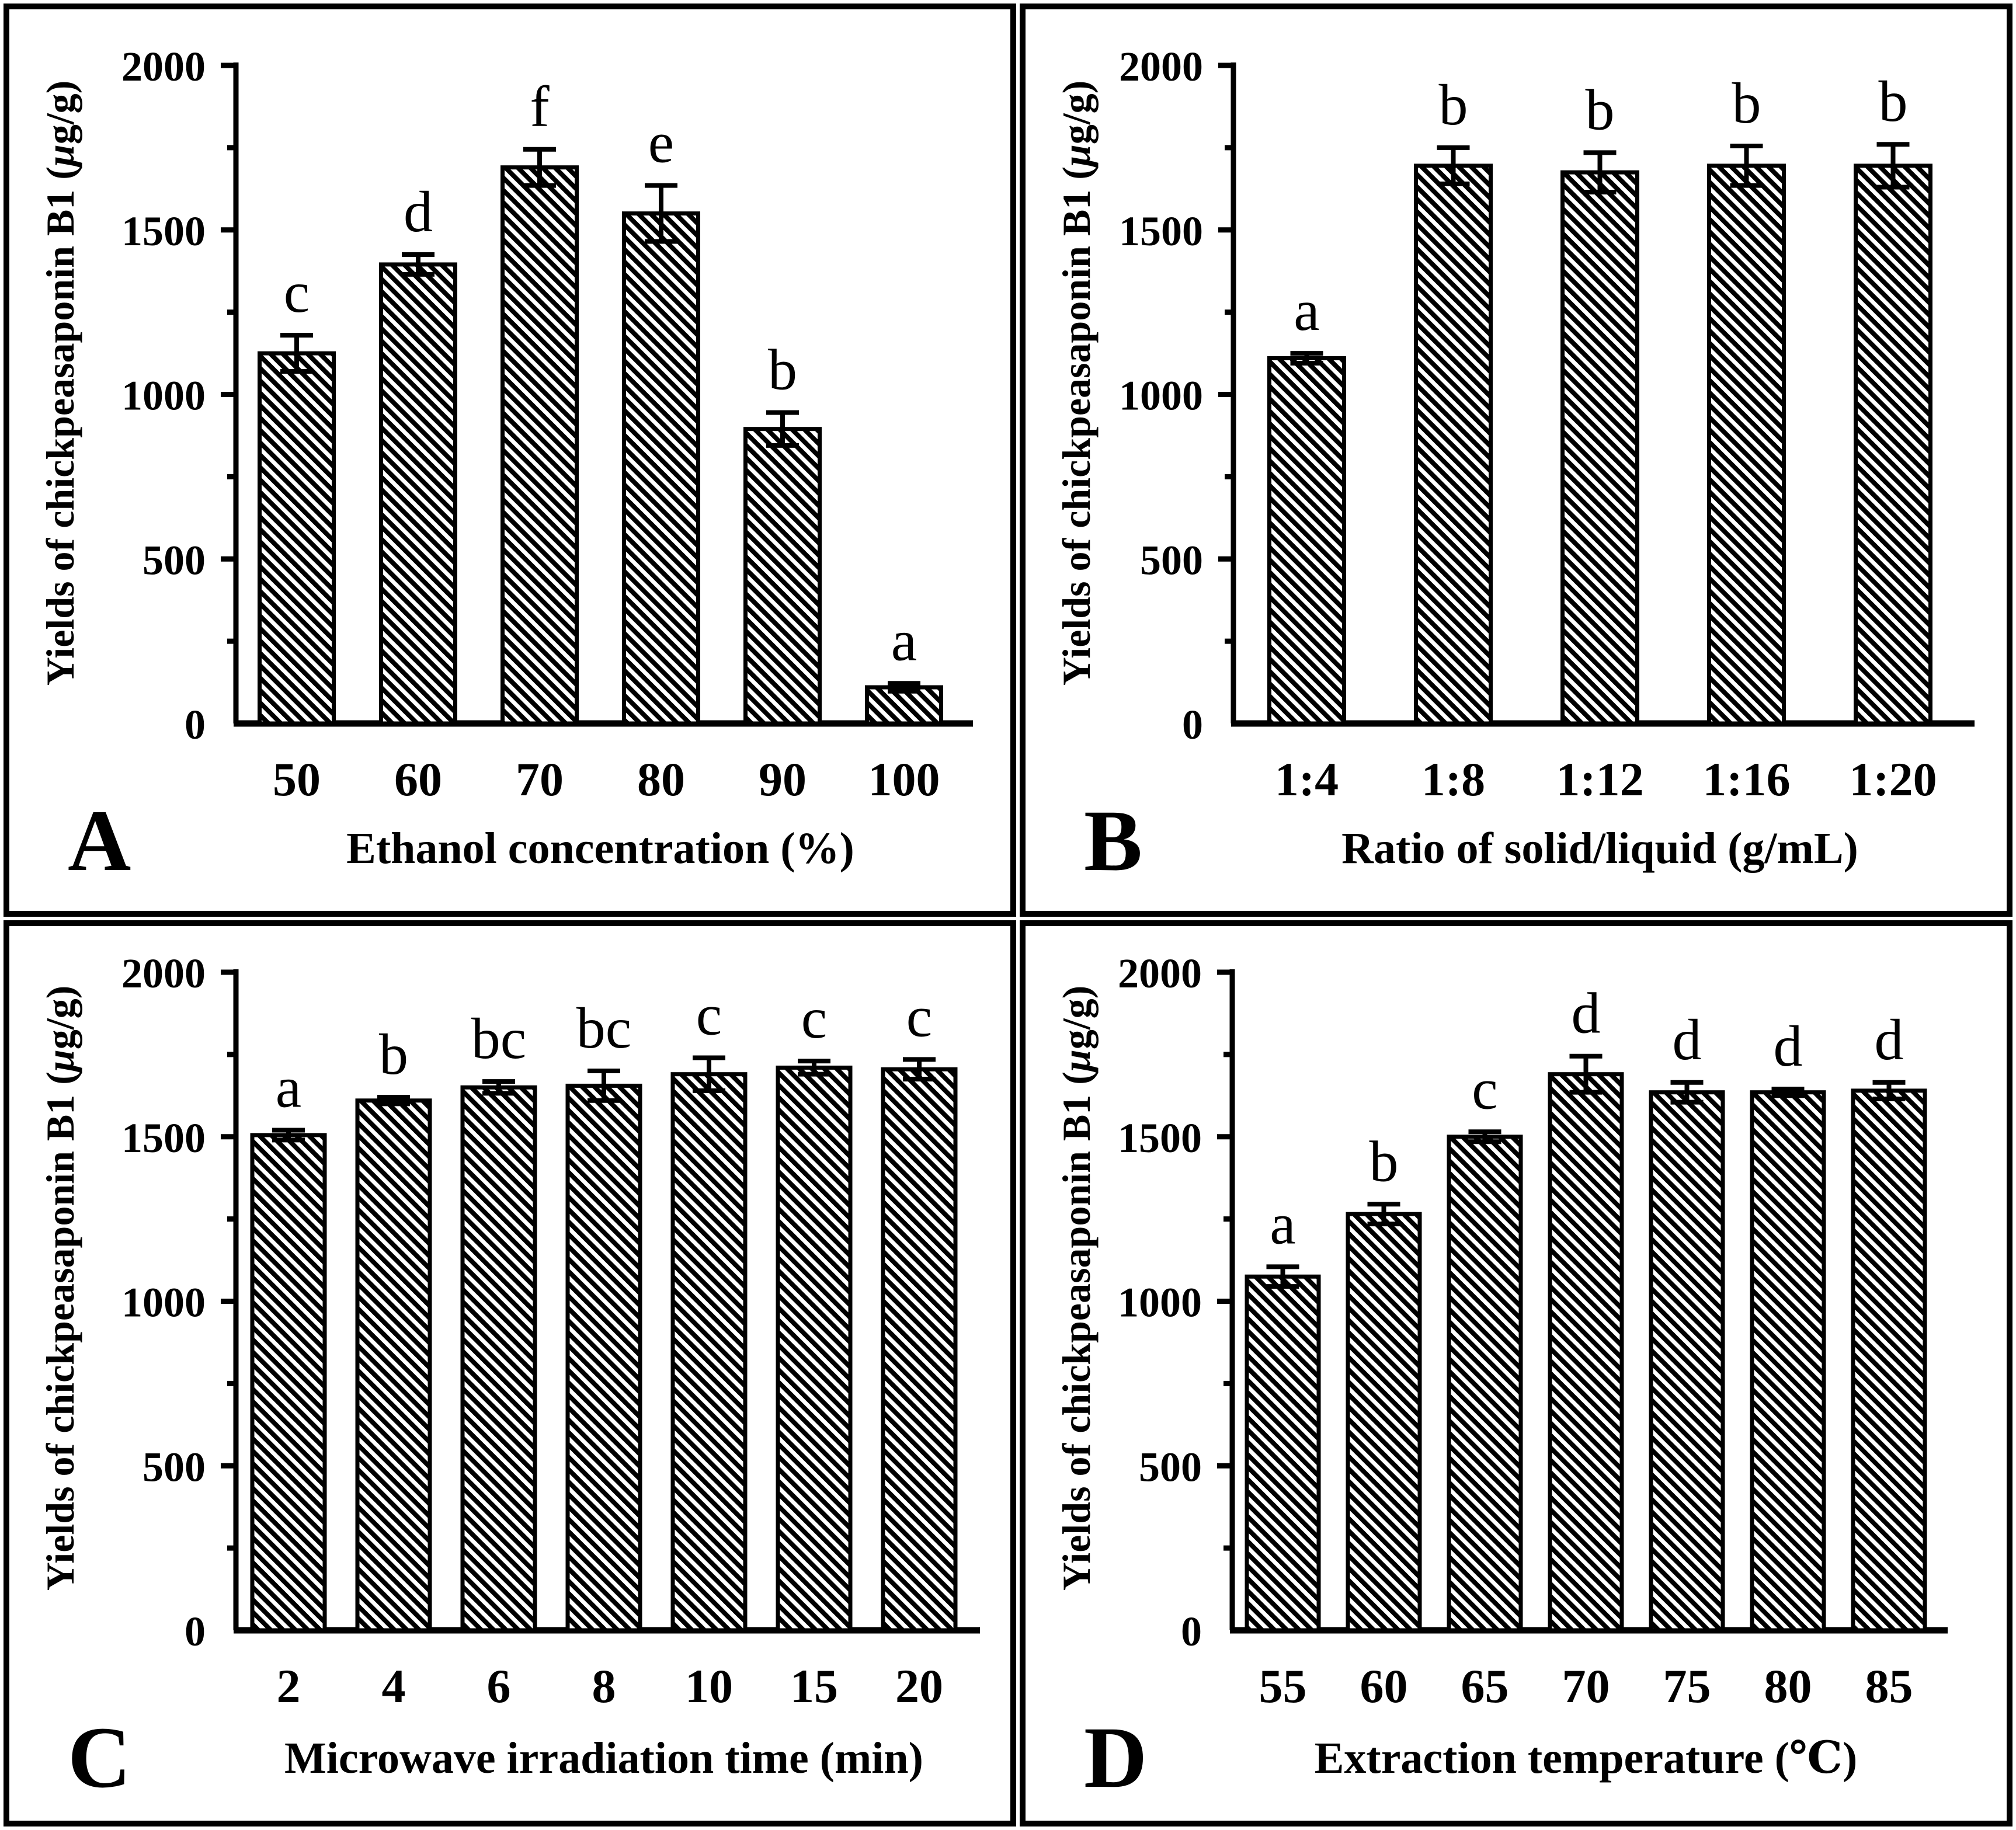 This screenshot has width=2016, height=1830. Describe the element at coordinates (783, 779) in the screenshot. I see `x-tick-label: 90` at that location.